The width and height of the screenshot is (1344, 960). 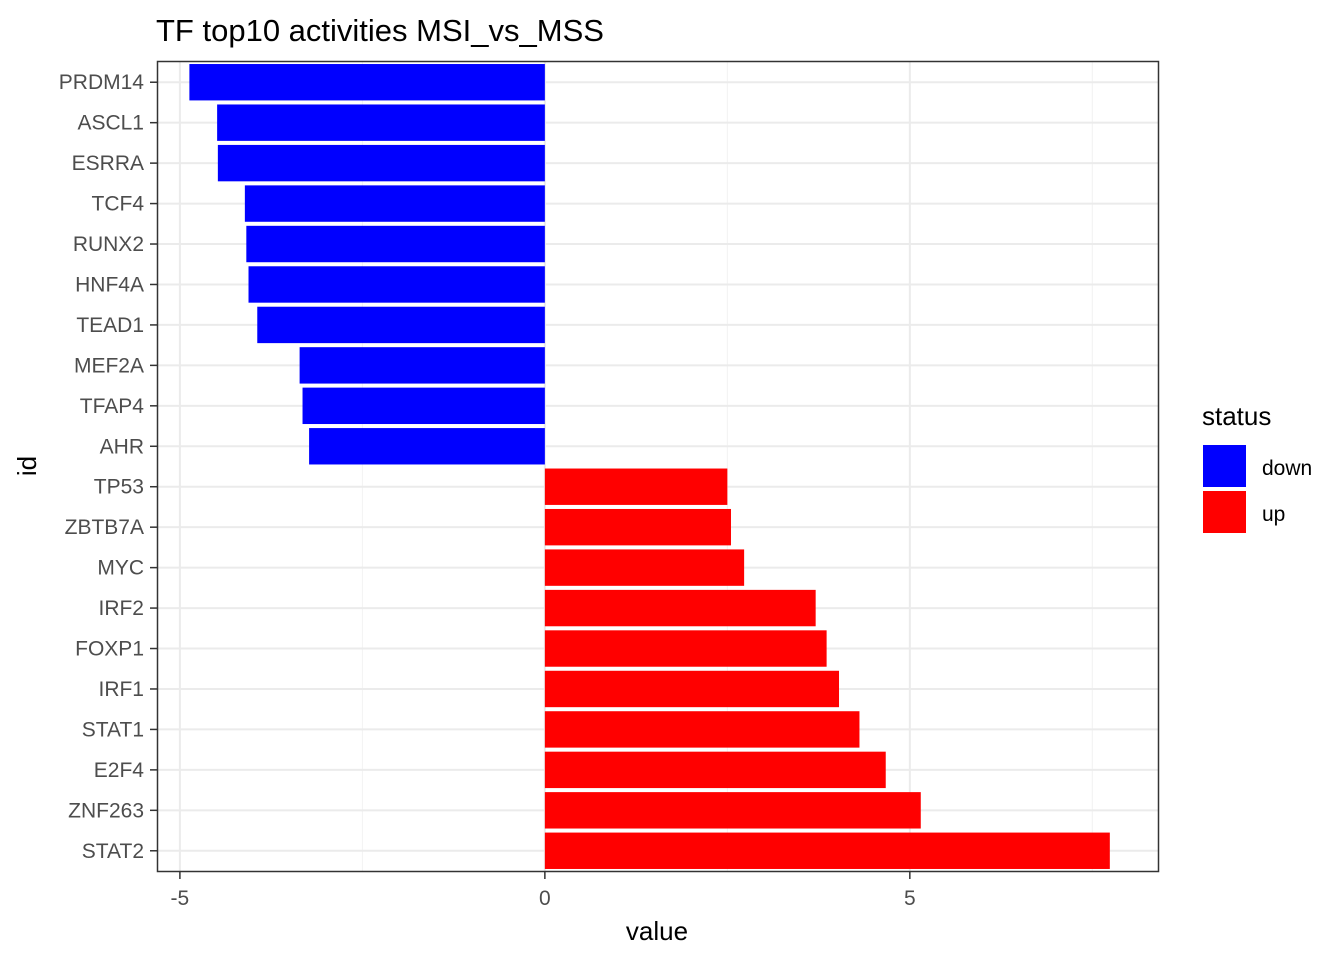 What do you see at coordinates (118, 204) in the screenshot?
I see `y-tick-label: TCF4` at bounding box center [118, 204].